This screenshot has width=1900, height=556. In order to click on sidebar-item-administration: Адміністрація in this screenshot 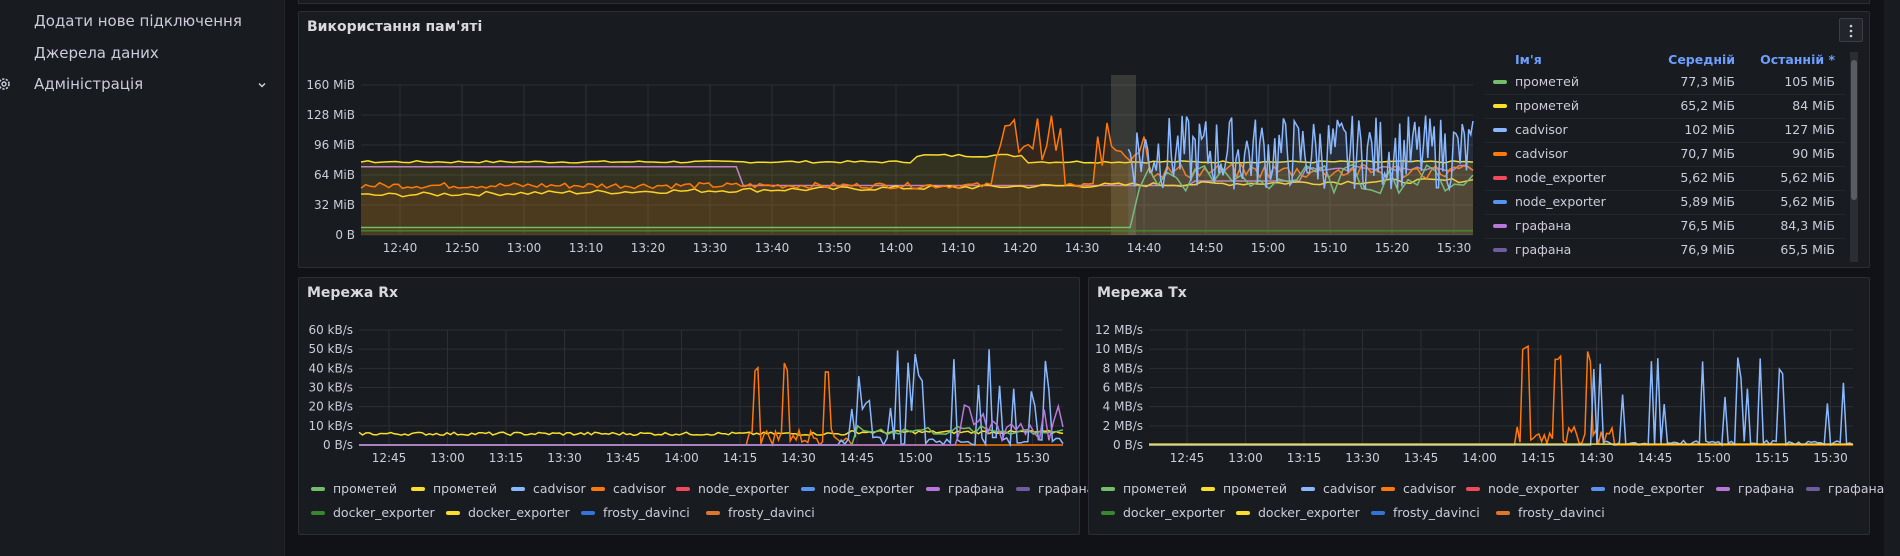, I will do `click(142, 85)`.